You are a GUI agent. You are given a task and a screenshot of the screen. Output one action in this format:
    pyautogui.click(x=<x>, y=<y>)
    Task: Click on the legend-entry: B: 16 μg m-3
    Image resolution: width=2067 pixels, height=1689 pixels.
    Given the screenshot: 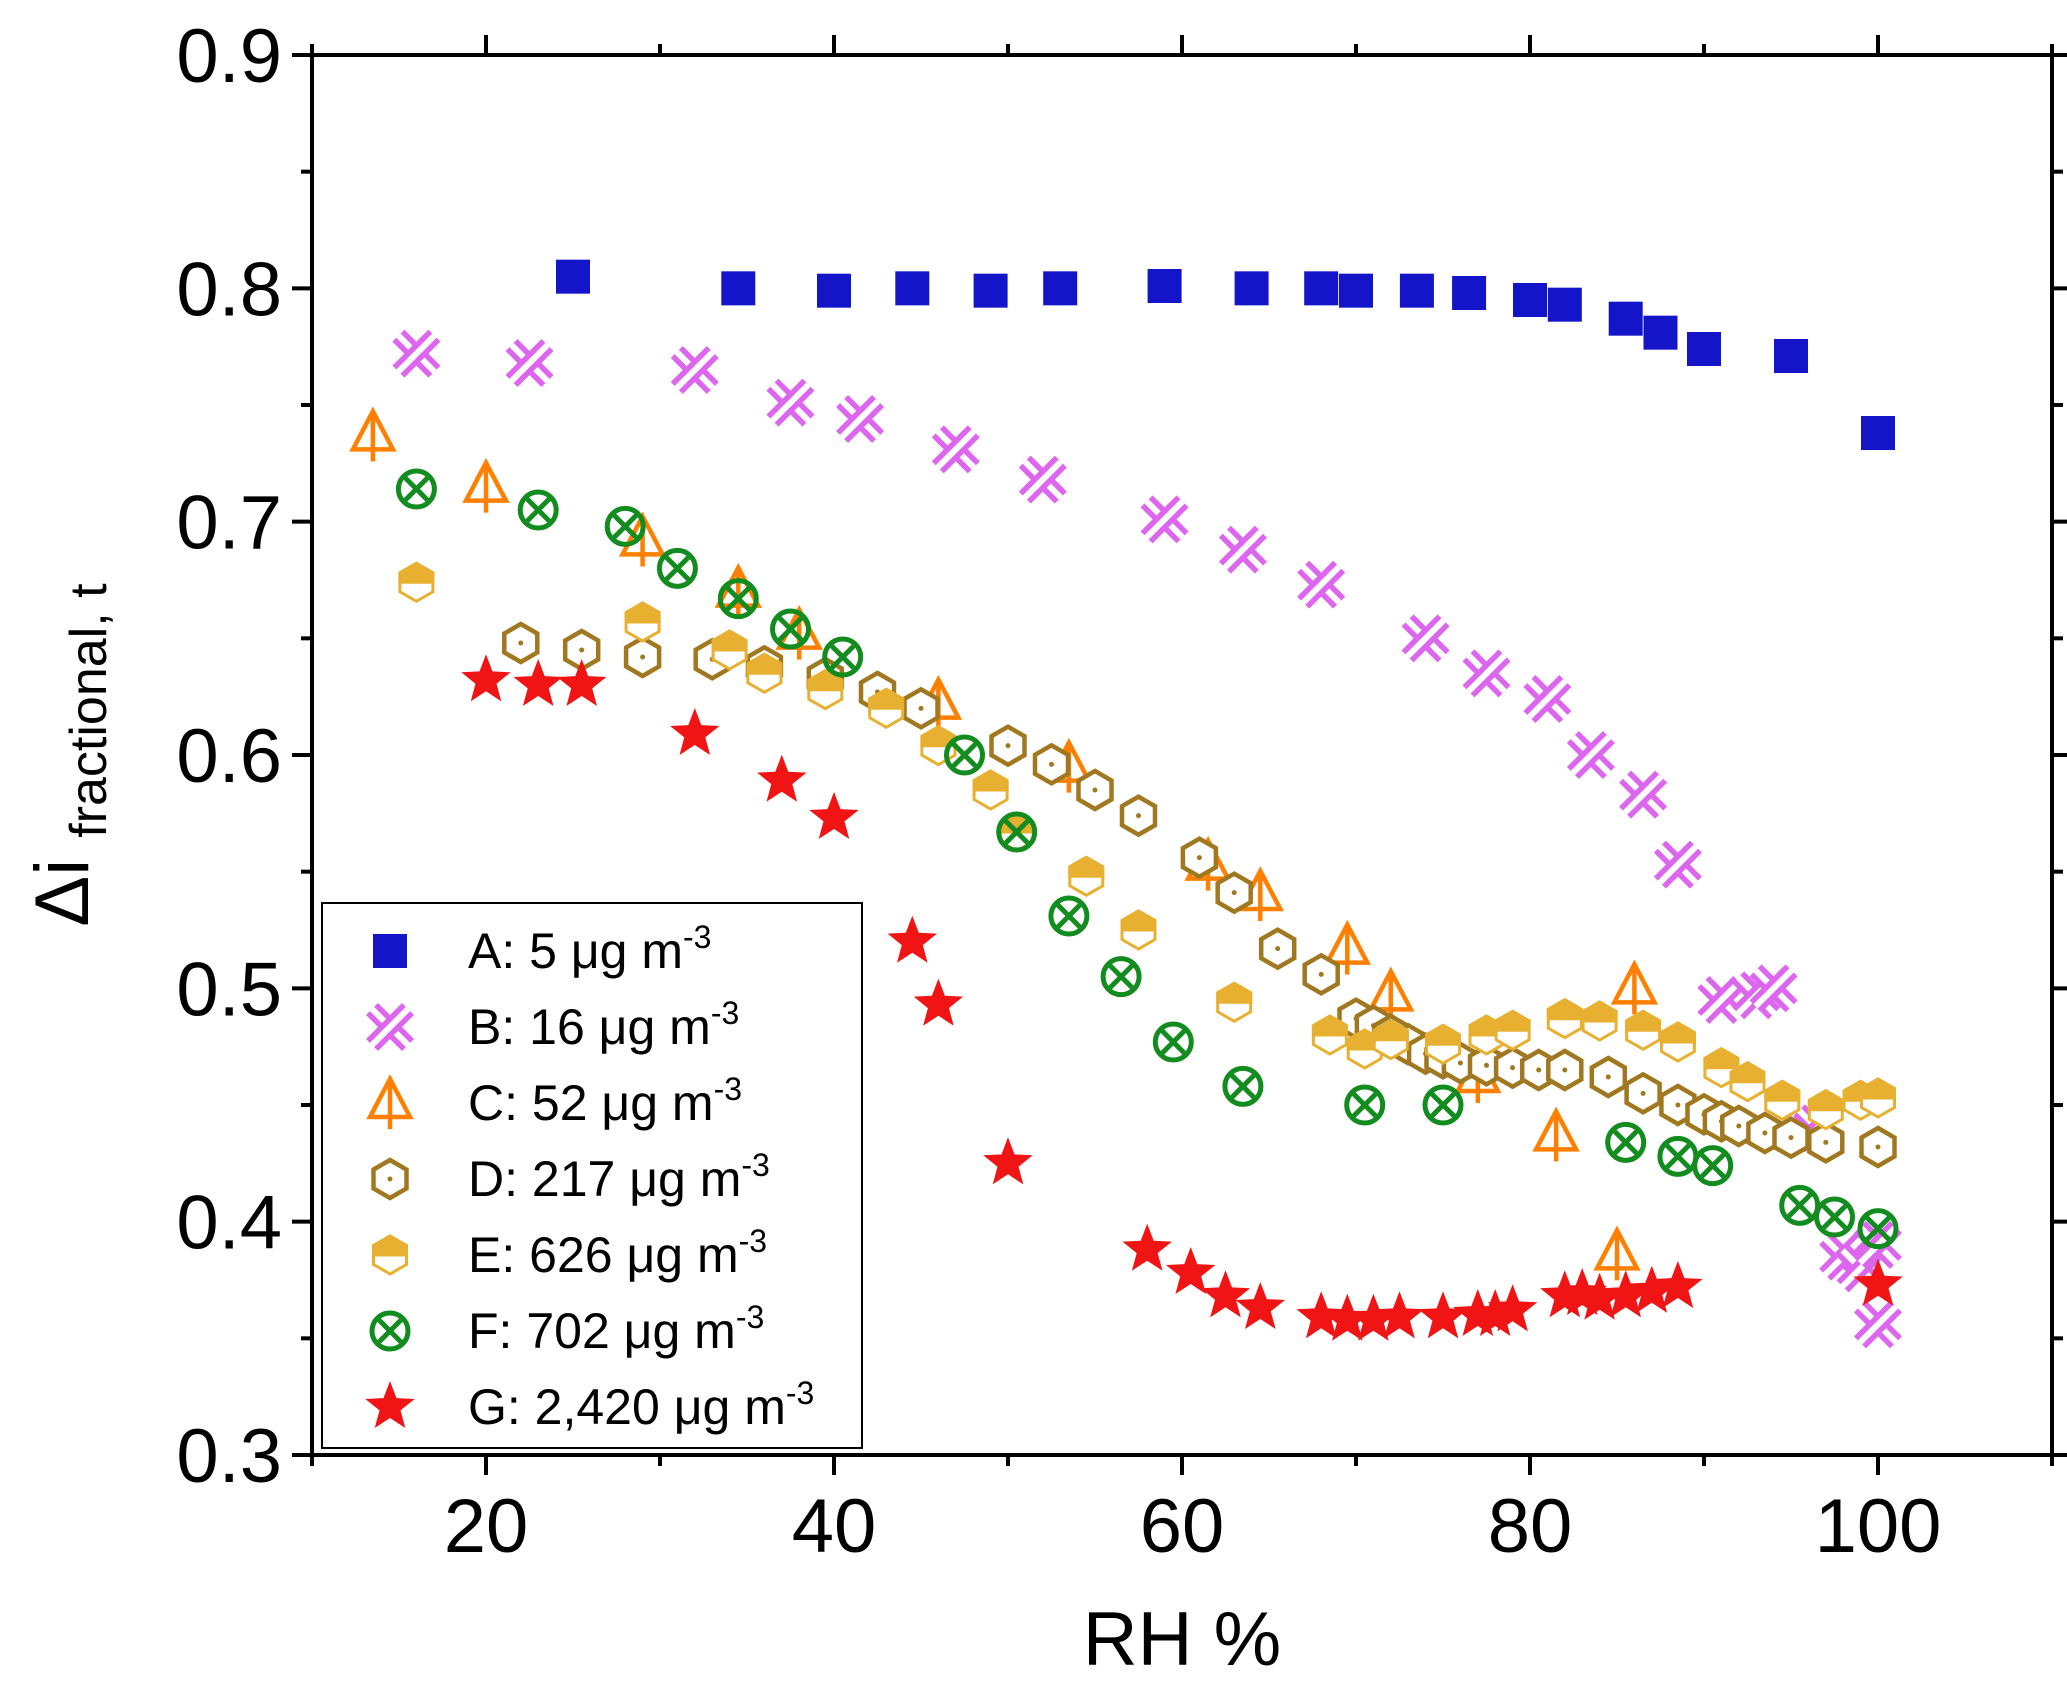 What is the action you would take?
    pyautogui.click(x=552, y=1025)
    